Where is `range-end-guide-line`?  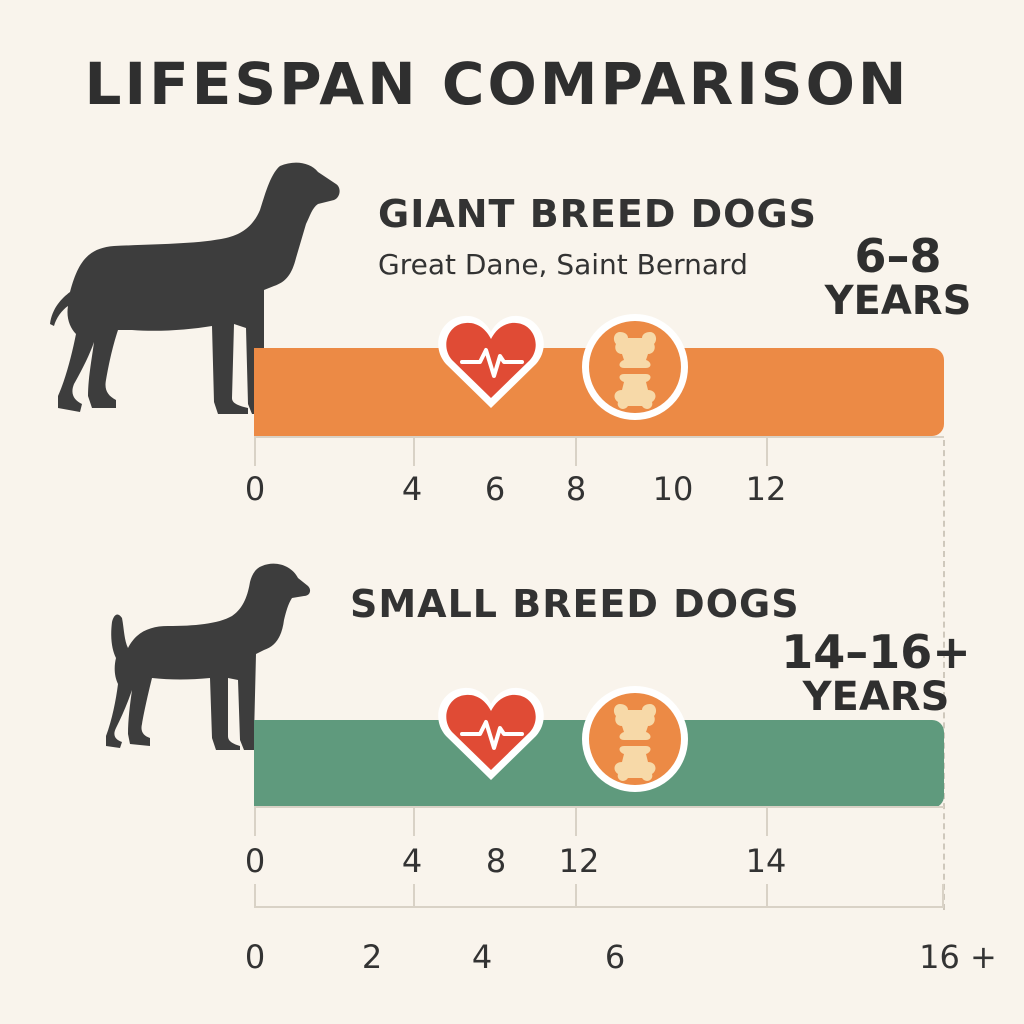 range-end-guide-line is located at coordinates (944, 675).